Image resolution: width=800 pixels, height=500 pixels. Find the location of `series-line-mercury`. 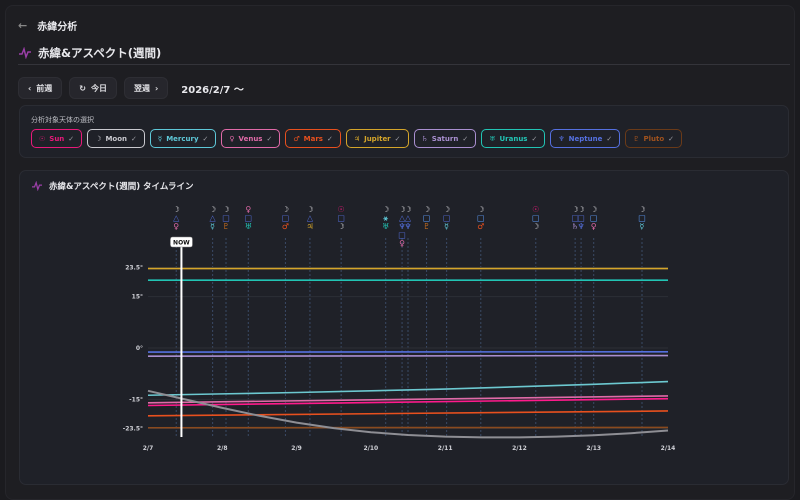

series-line-mercury is located at coordinates (408, 388).